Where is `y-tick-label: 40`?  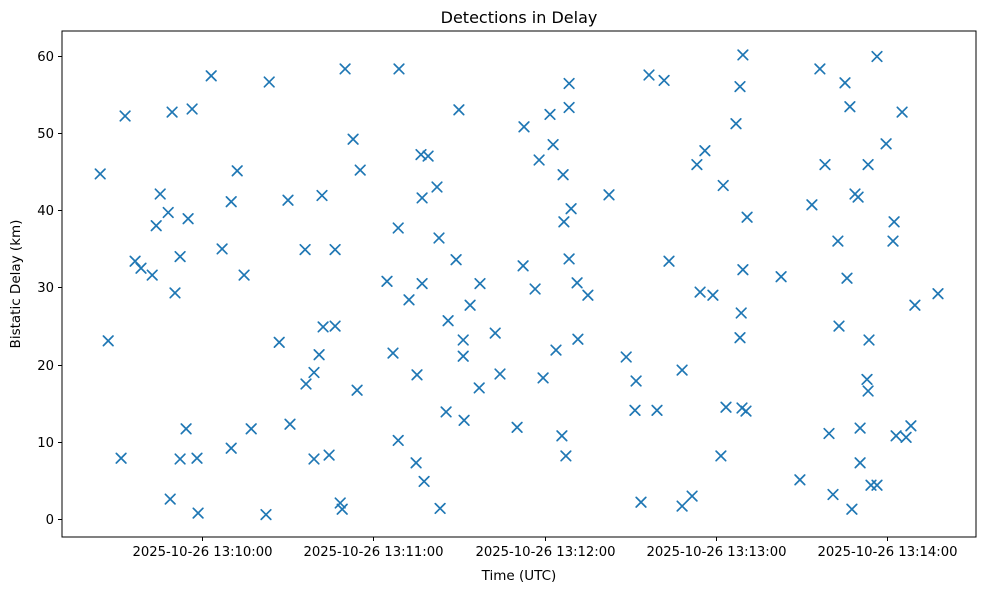 y-tick-label: 40 is located at coordinates (45, 211).